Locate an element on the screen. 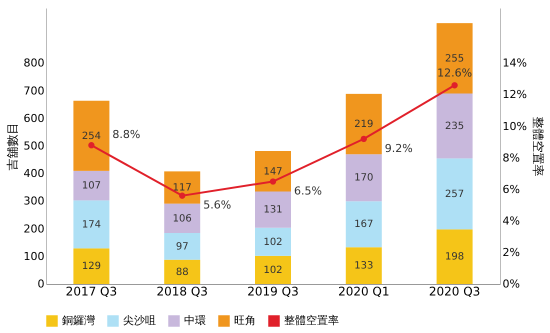 Image resolution: width=550 pixels, height=333 pixels. y-axis-title: 吉舖數目 is located at coordinates (13, 146).